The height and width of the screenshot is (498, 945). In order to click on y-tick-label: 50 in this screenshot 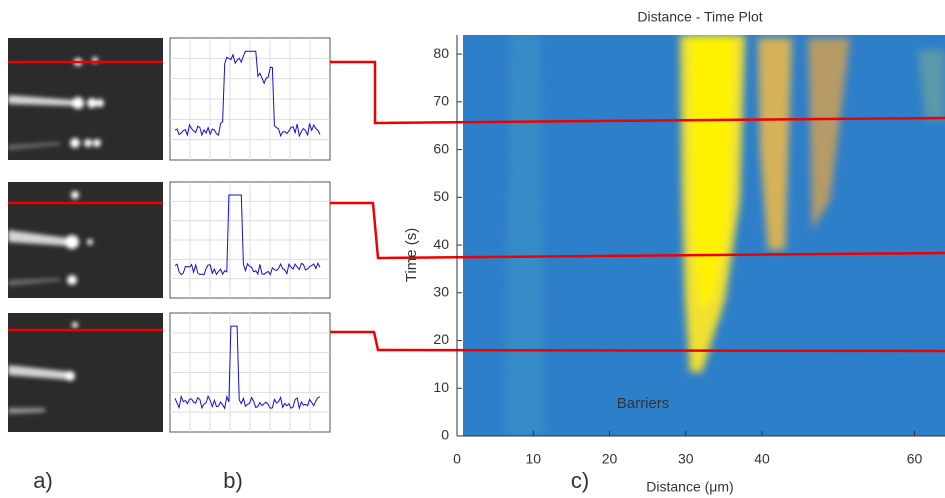, I will do `click(441, 196)`.